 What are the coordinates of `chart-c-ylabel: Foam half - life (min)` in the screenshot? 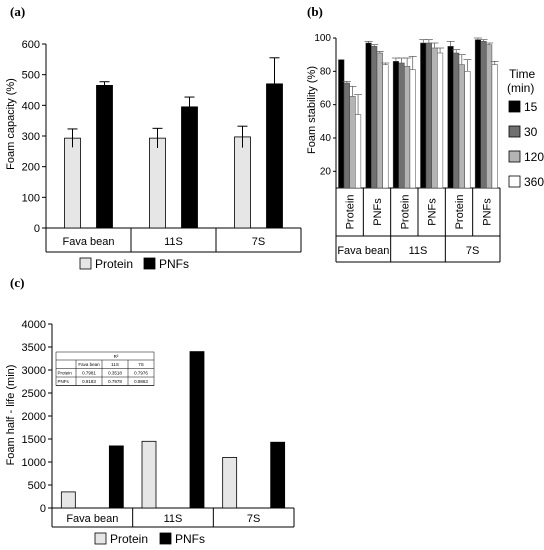 It's located at (11, 415).